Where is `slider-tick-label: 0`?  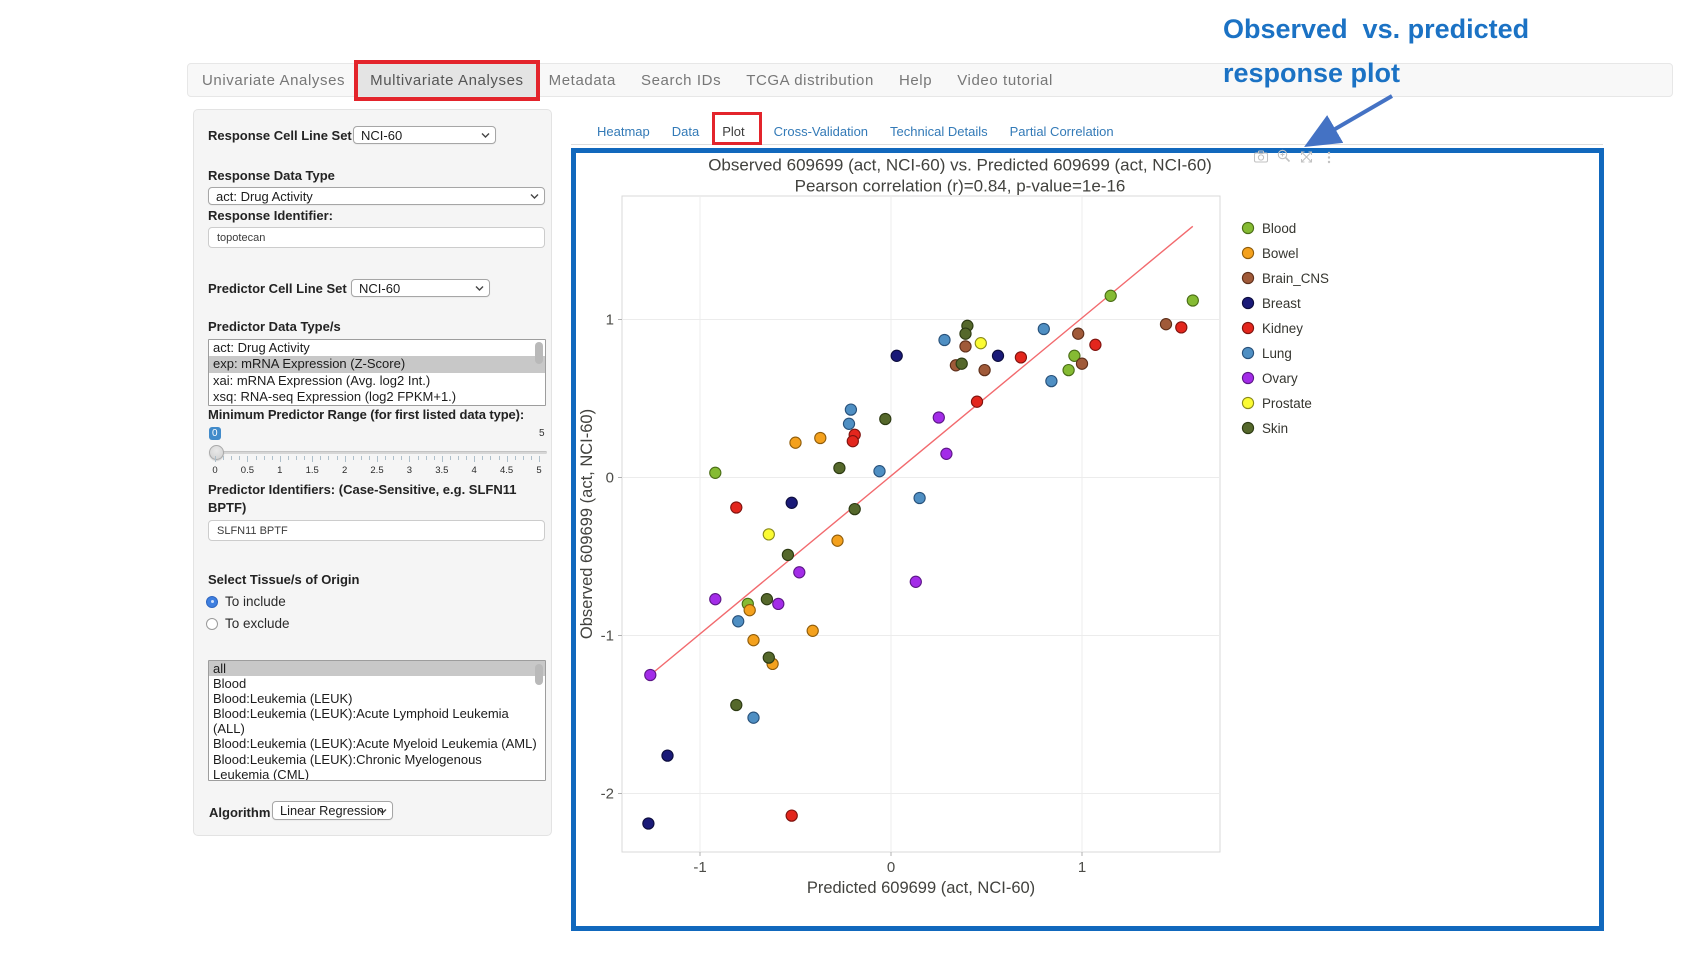
slider-tick-label: 0 is located at coordinates (215, 470).